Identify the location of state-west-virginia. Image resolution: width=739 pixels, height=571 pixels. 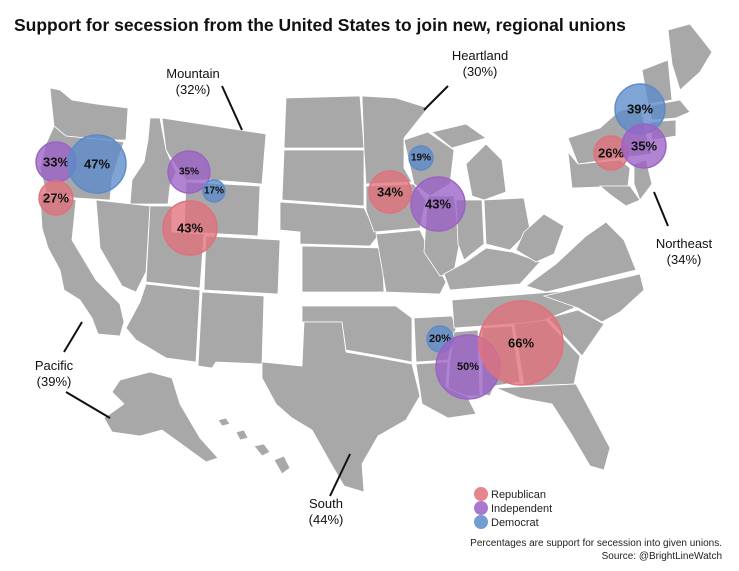
(540, 238).